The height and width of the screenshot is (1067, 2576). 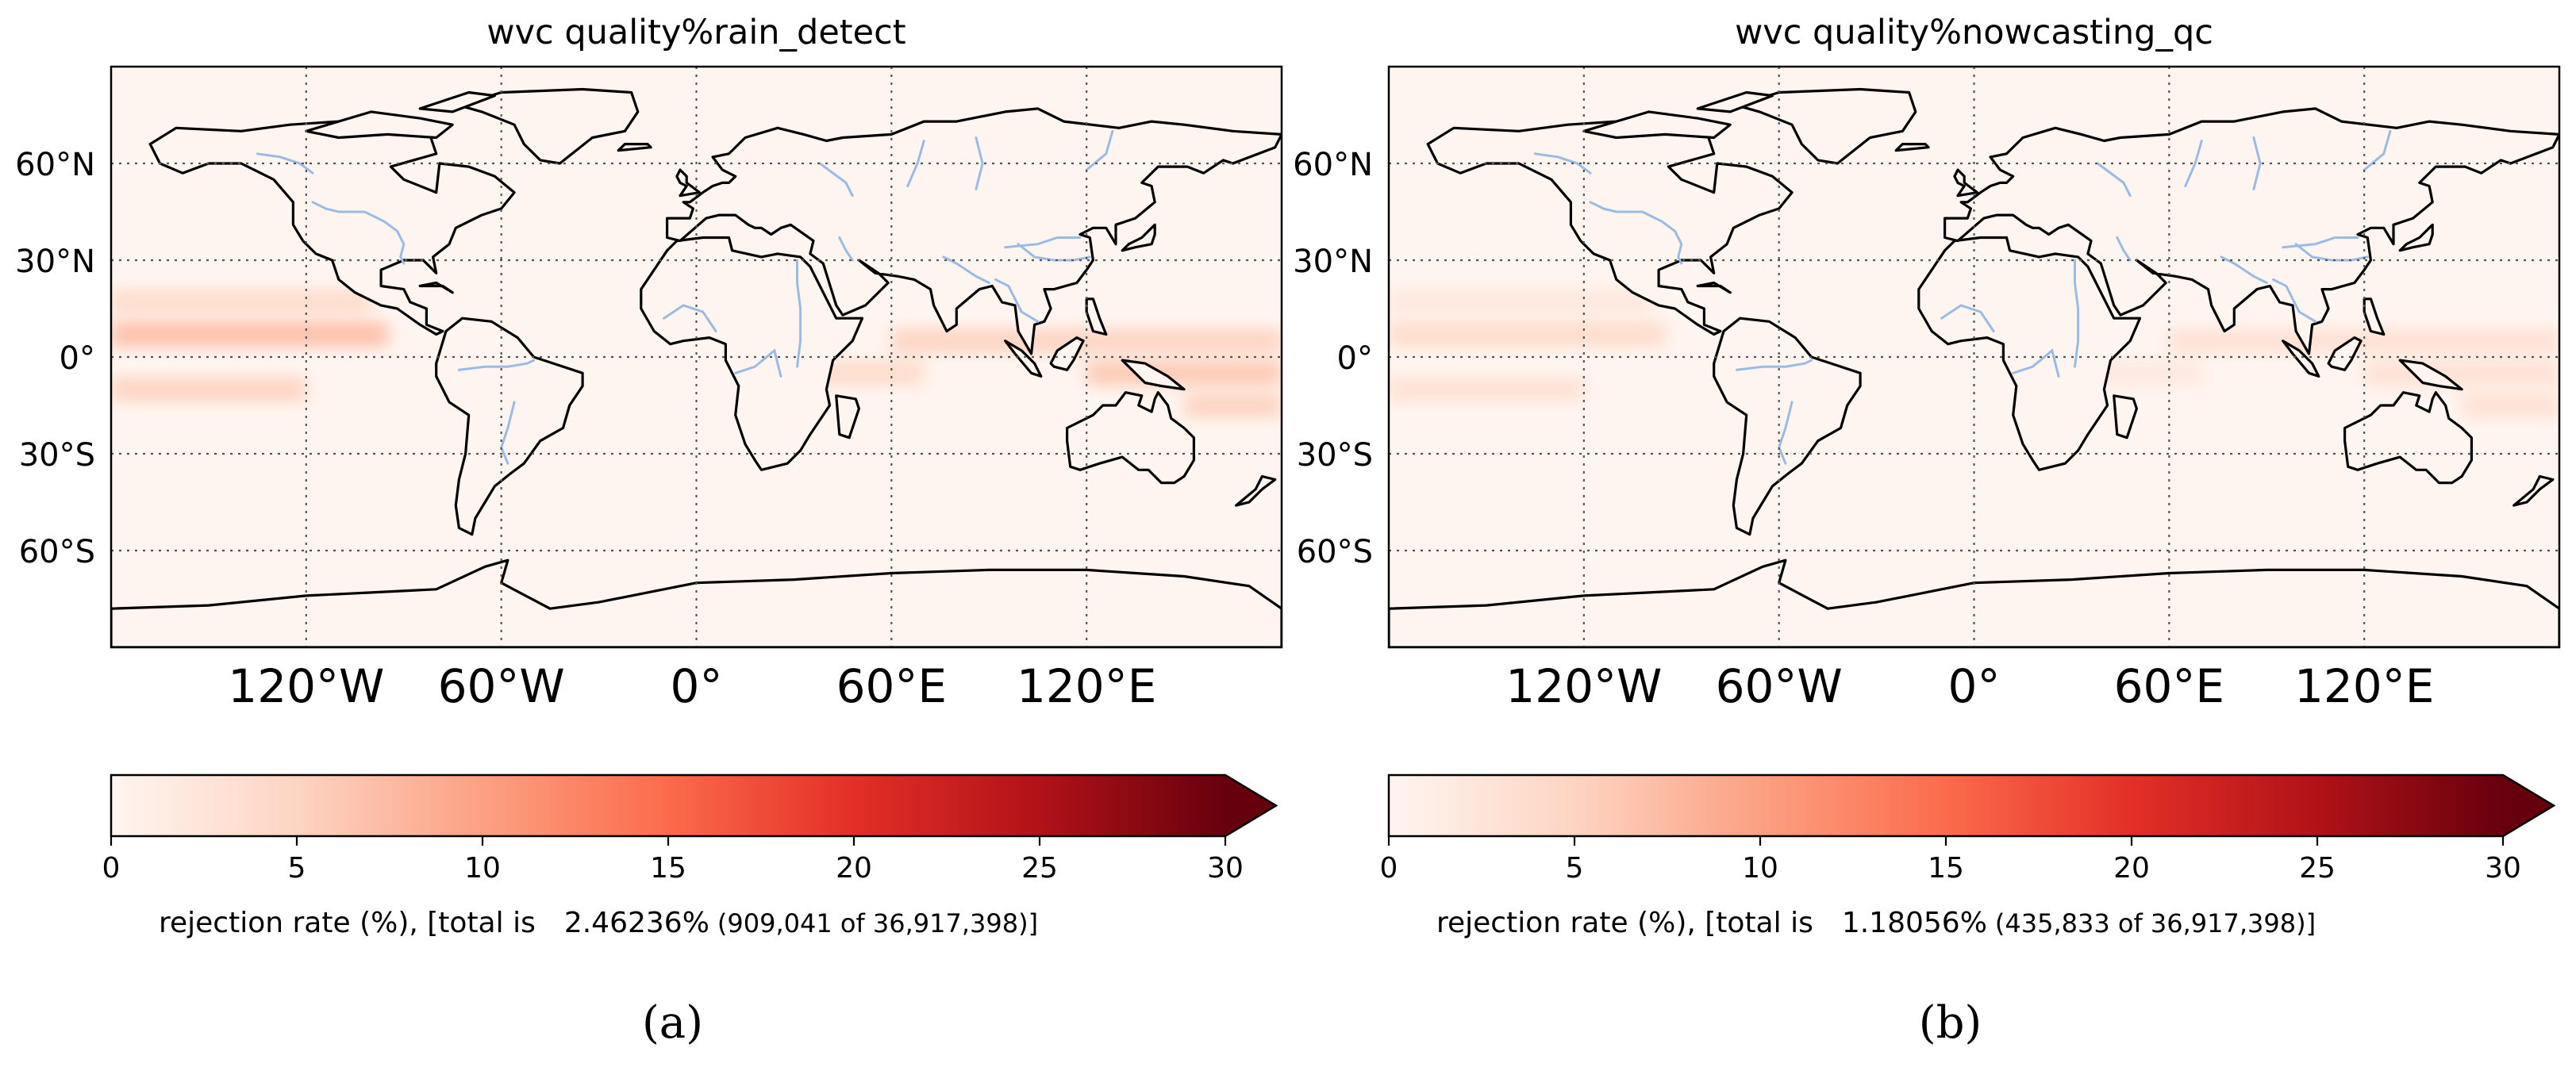 I want to click on colorbar-tick-label: 25, so click(x=2317, y=868).